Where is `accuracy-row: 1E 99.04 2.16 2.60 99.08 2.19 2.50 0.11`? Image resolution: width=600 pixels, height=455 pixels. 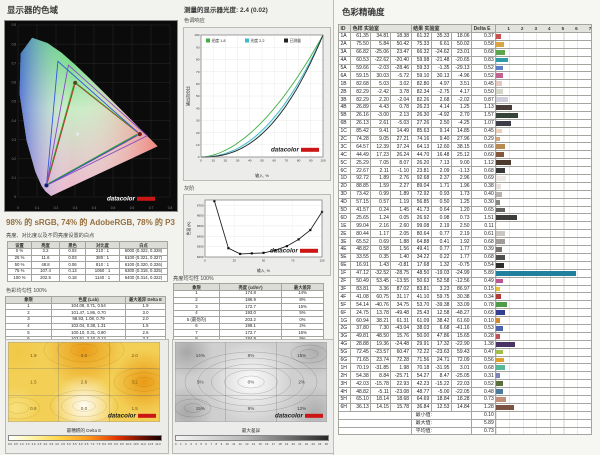
accuracy-row: 1E 99.04 2.16 2.60 99.08 2.19 2.50 0.11 is located at coordinates (464, 226).